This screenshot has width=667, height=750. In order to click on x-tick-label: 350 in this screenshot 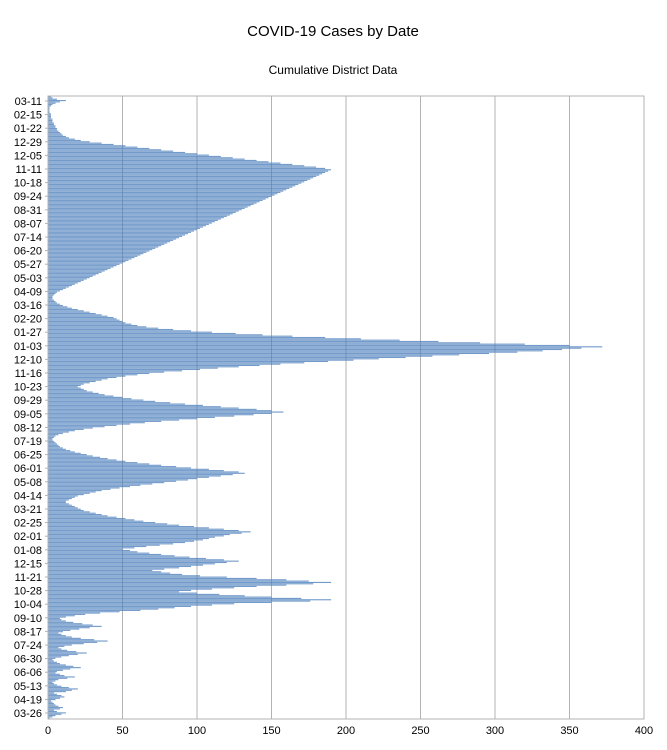, I will do `click(569, 731)`.